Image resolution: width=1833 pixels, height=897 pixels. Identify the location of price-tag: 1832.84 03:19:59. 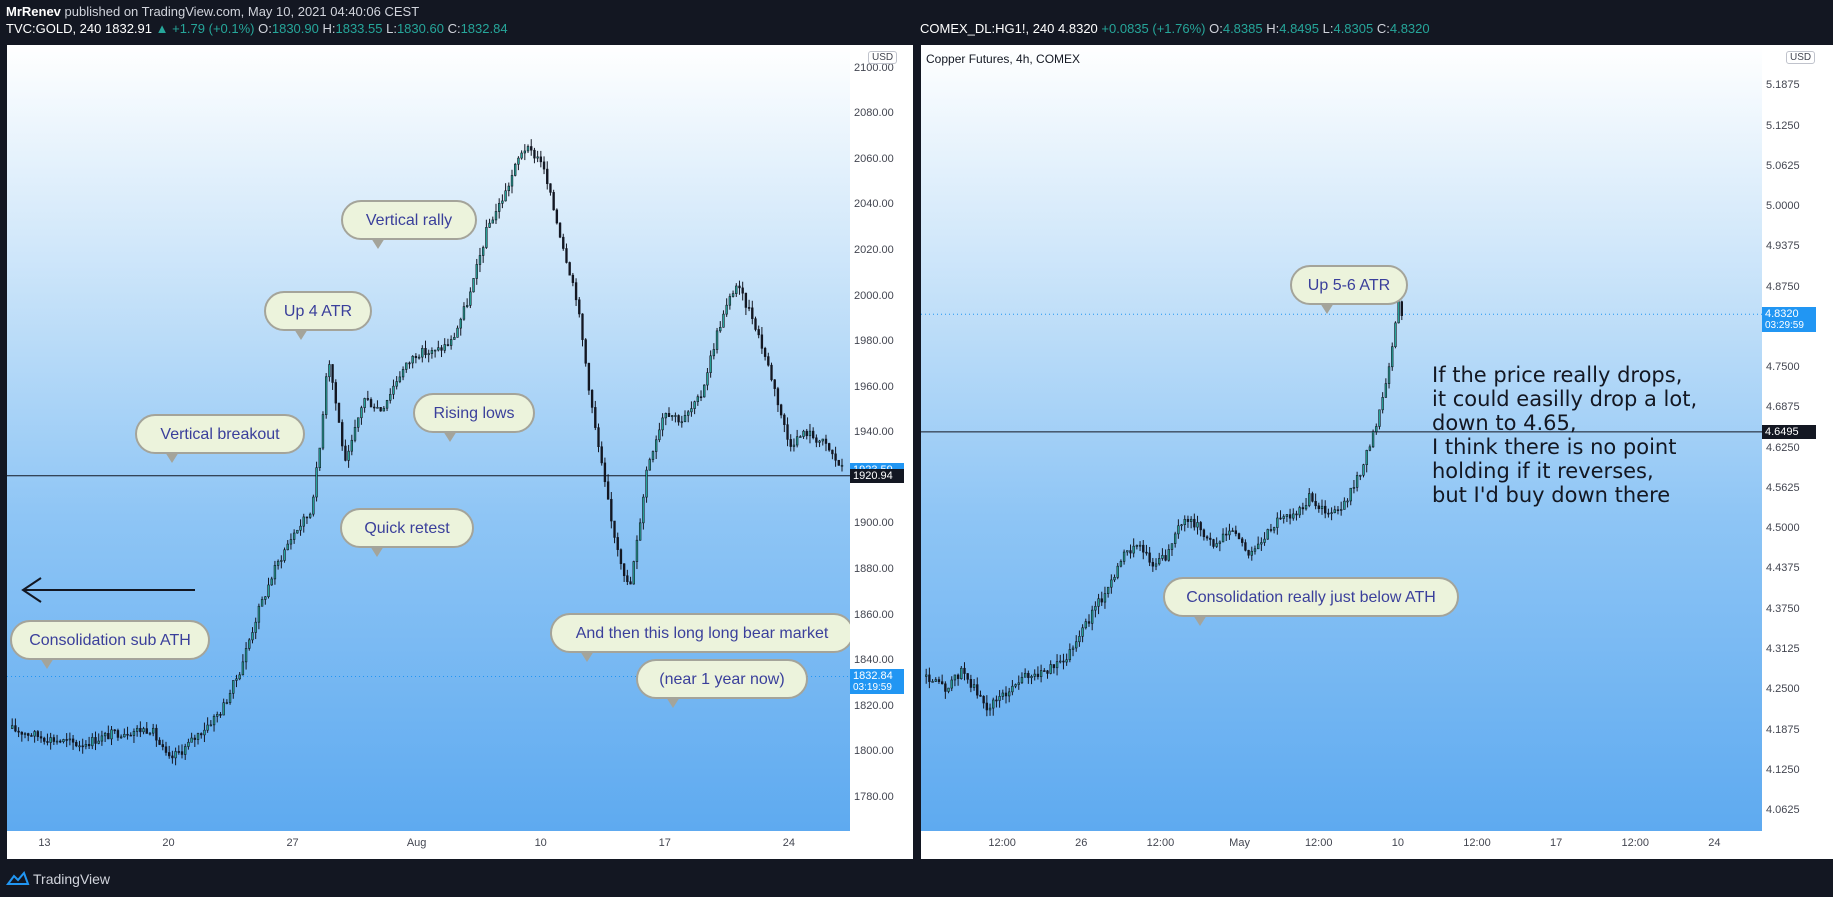
(877, 682).